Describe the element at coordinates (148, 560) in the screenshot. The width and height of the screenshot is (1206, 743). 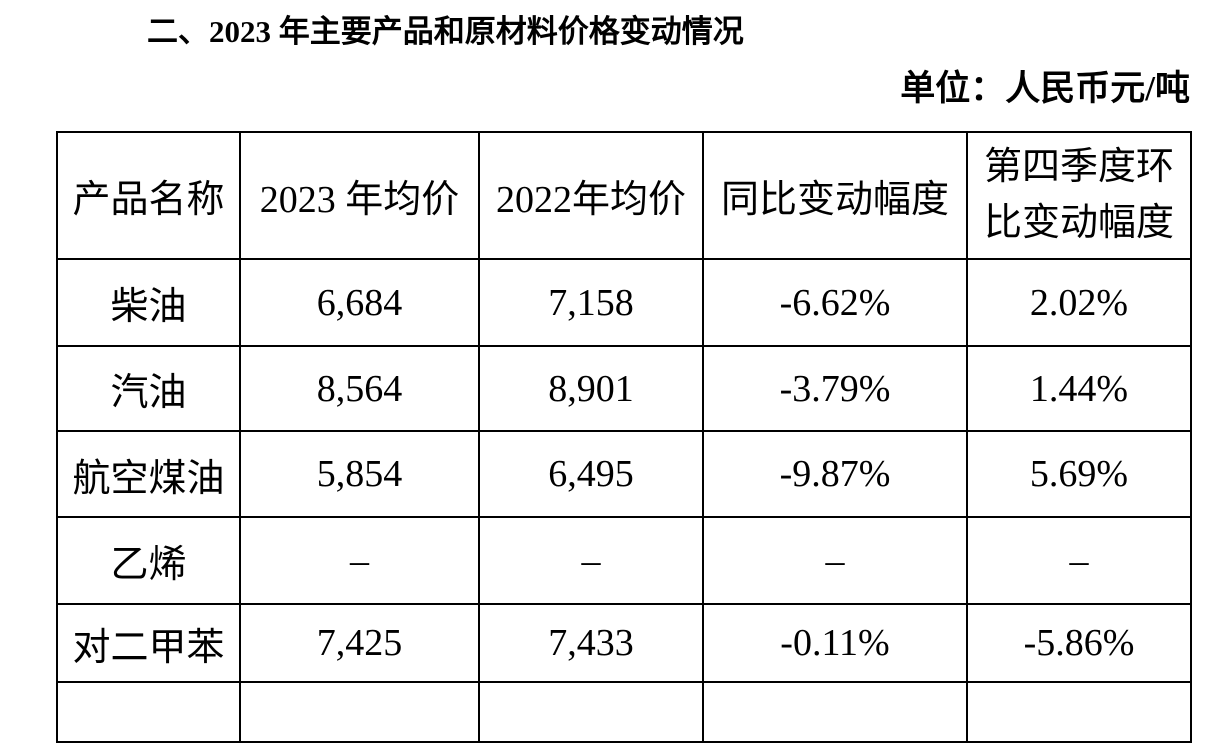
I see `product-name-cell: 乙烯` at that location.